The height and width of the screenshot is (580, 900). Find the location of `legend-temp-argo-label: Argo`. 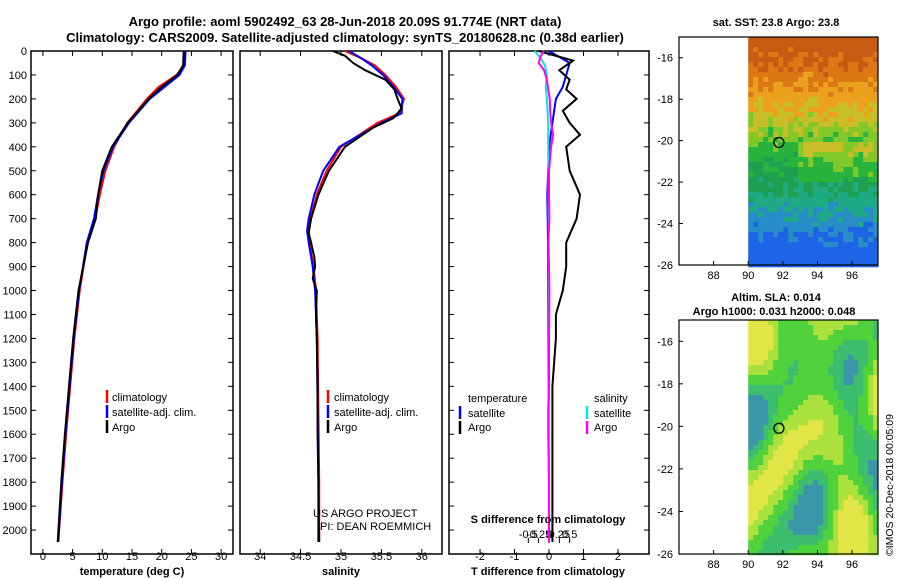

legend-temp-argo-label: Argo is located at coordinates (479, 428).